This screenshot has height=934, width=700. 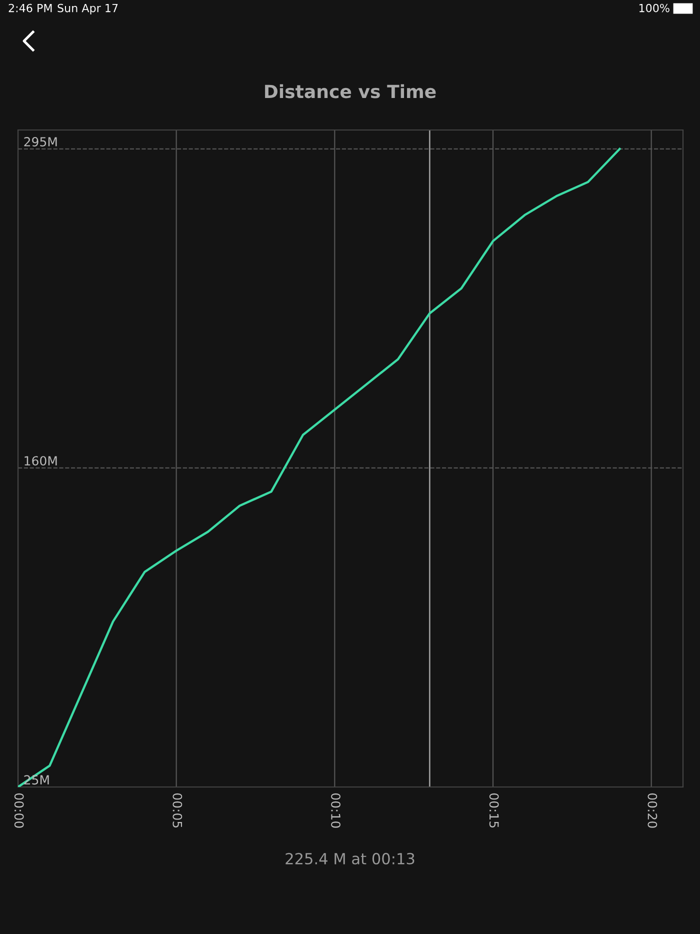 I want to click on text: 225.4 M at 00:13, so click(x=350, y=858).